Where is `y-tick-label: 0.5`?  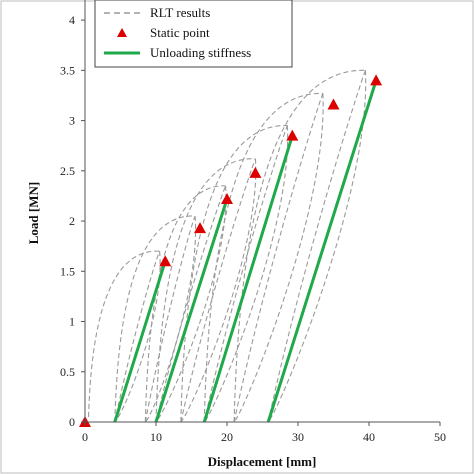 y-tick-label: 0.5 is located at coordinates (67, 372).